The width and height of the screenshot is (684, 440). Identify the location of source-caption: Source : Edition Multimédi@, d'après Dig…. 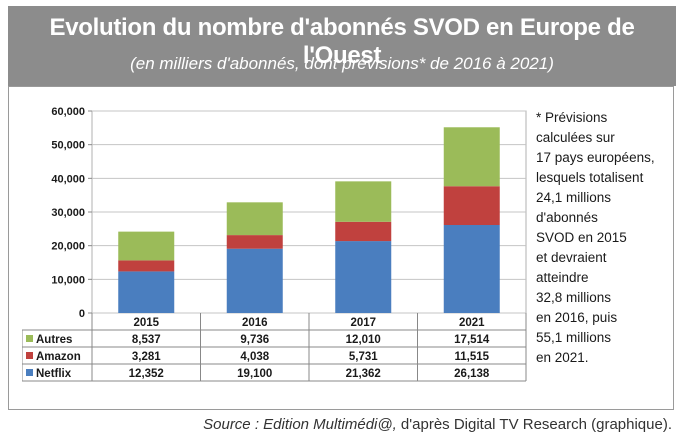
(437, 424).